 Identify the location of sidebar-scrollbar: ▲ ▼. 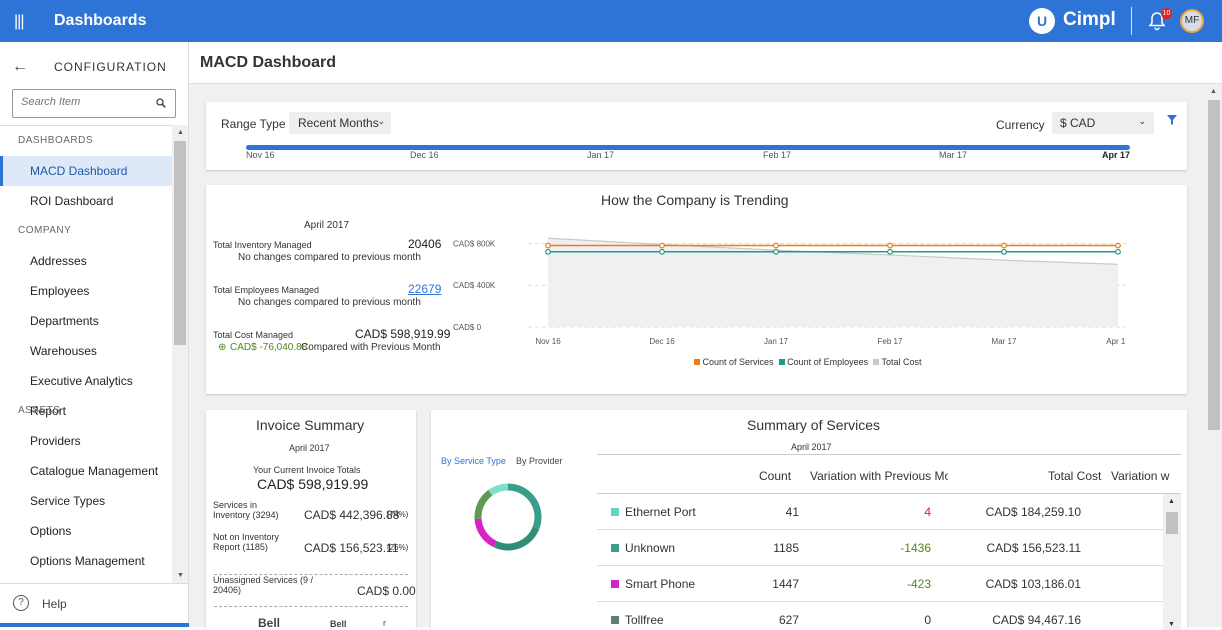
(180, 354).